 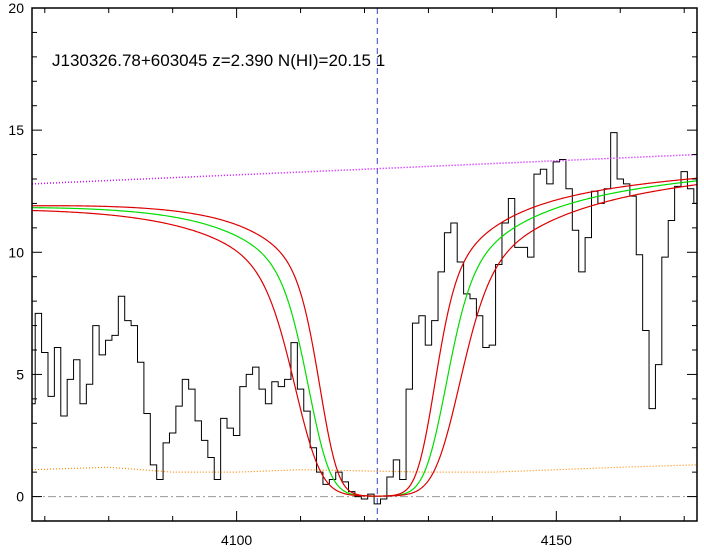 What do you see at coordinates (556, 540) in the screenshot?
I see `x-tick-label: 4150` at bounding box center [556, 540].